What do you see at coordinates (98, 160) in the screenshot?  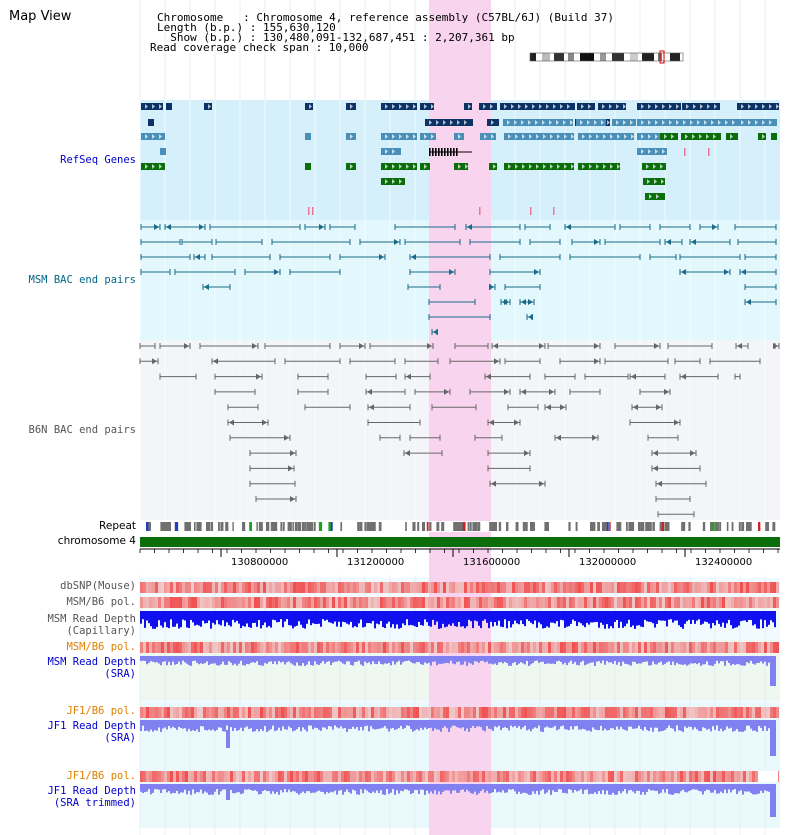 I see `refseq-genes-label: RefSeq Genes` at bounding box center [98, 160].